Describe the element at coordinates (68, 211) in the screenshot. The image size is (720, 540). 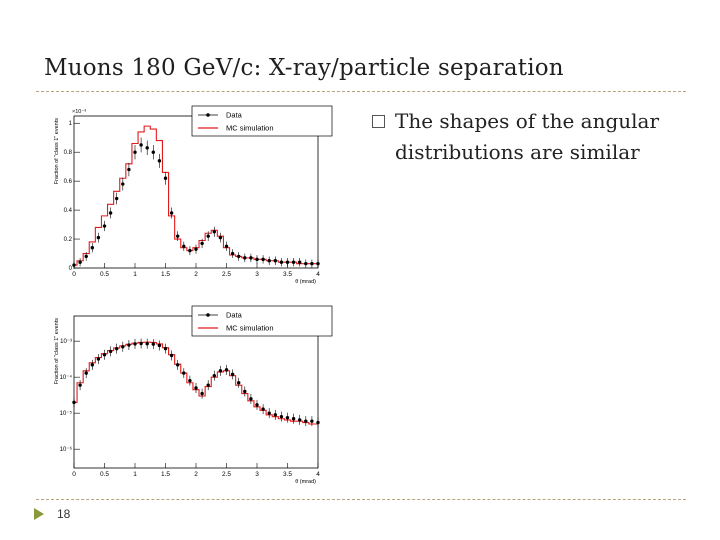
I see `y-tick-label: 0.4` at that location.